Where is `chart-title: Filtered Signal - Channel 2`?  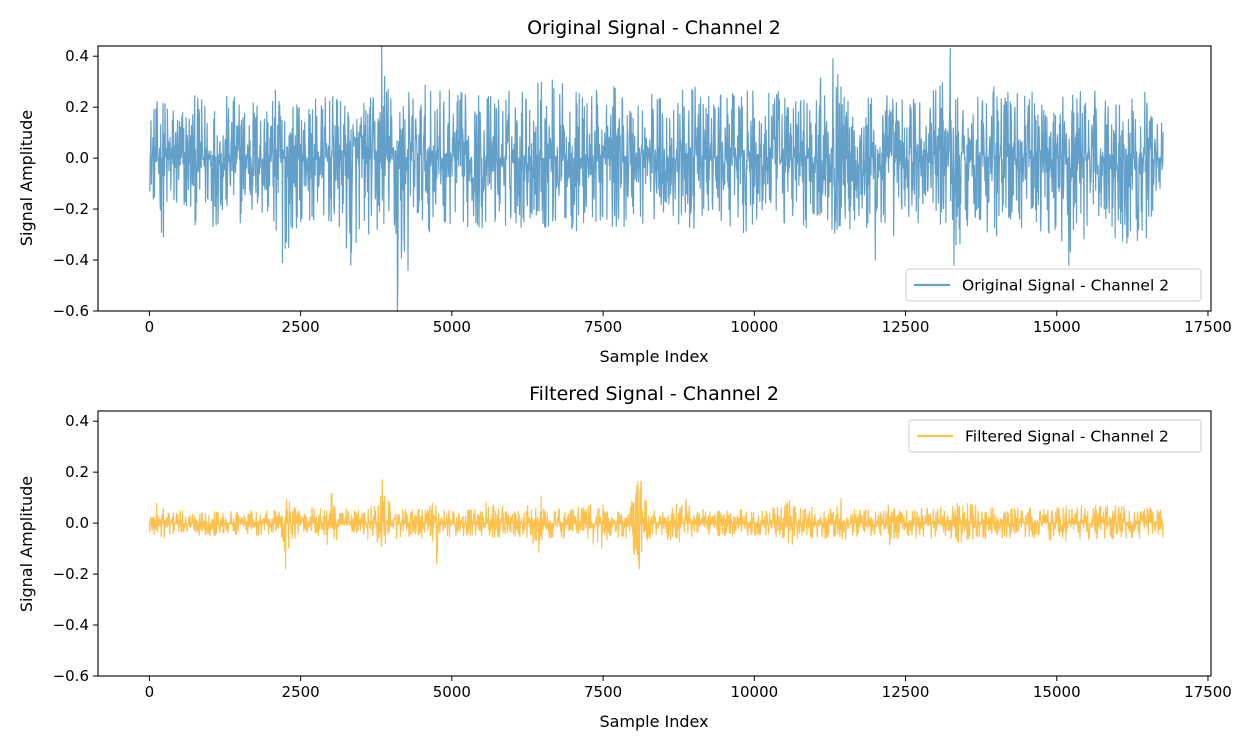
chart-title: Filtered Signal - Channel 2 is located at coordinates (654, 394).